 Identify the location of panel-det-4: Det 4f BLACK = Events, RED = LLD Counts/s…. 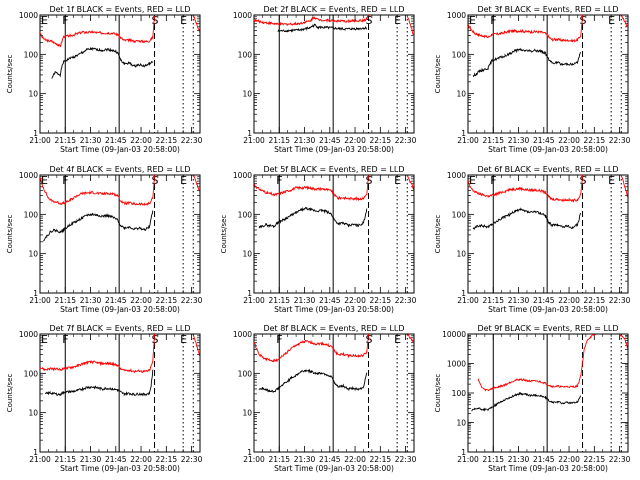
(104, 239).